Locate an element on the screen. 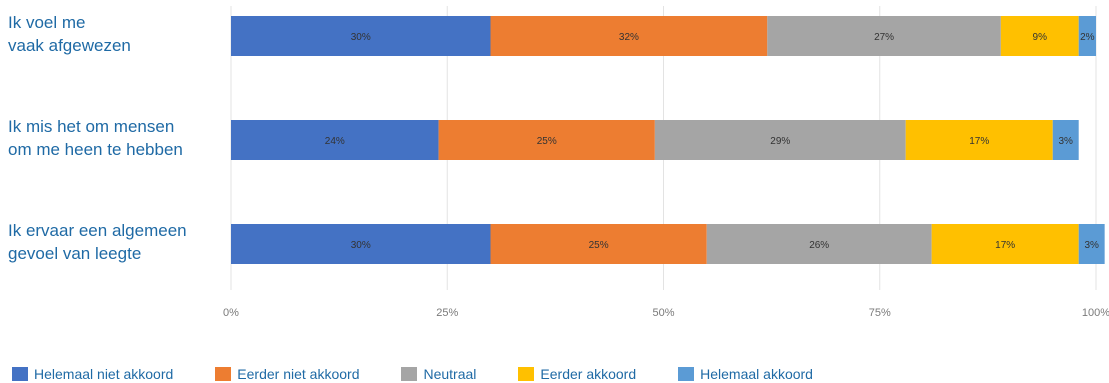  category-label: gevoel van leegte is located at coordinates (74, 253).